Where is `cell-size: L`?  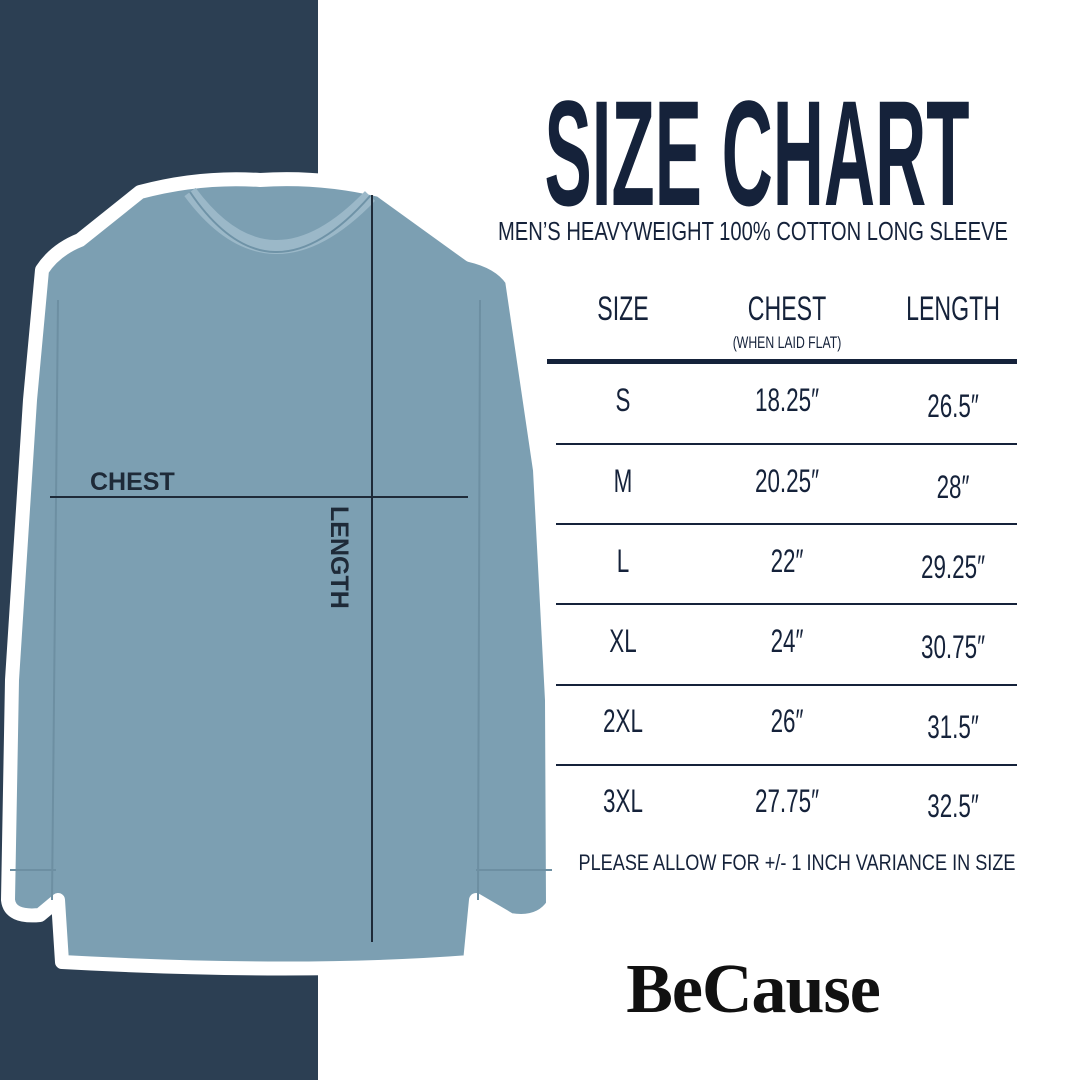 cell-size: L is located at coordinates (623, 561).